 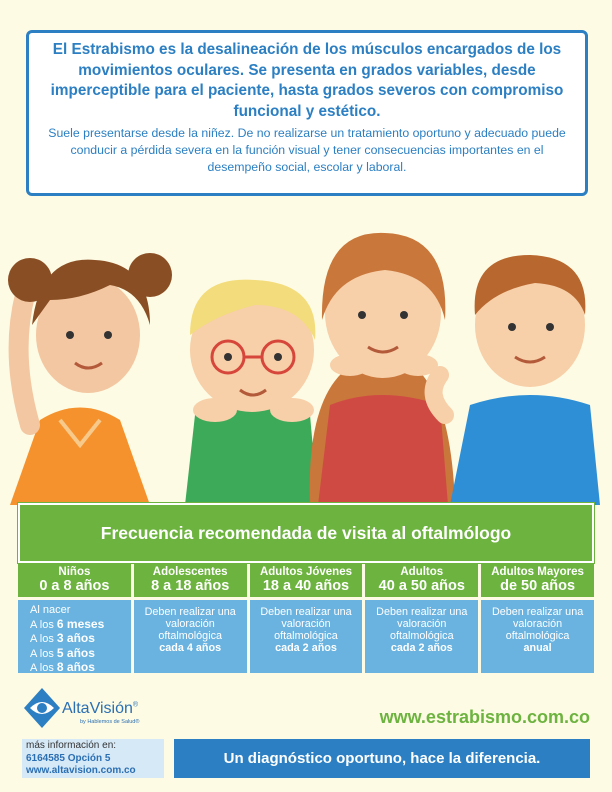 What do you see at coordinates (90, 379) in the screenshot?
I see `girl-orange-figure` at bounding box center [90, 379].